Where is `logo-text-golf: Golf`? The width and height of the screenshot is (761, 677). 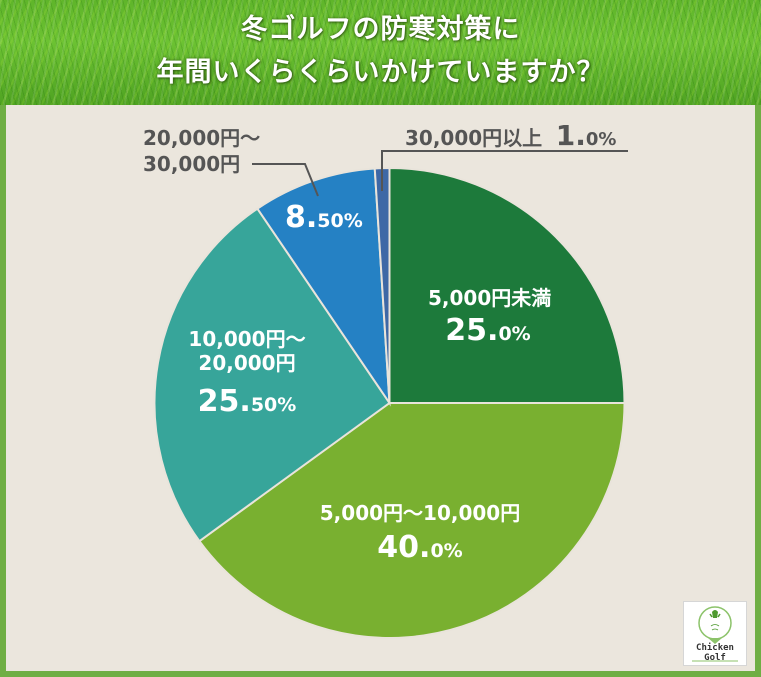 logo-text-golf: Golf is located at coordinates (715, 658).